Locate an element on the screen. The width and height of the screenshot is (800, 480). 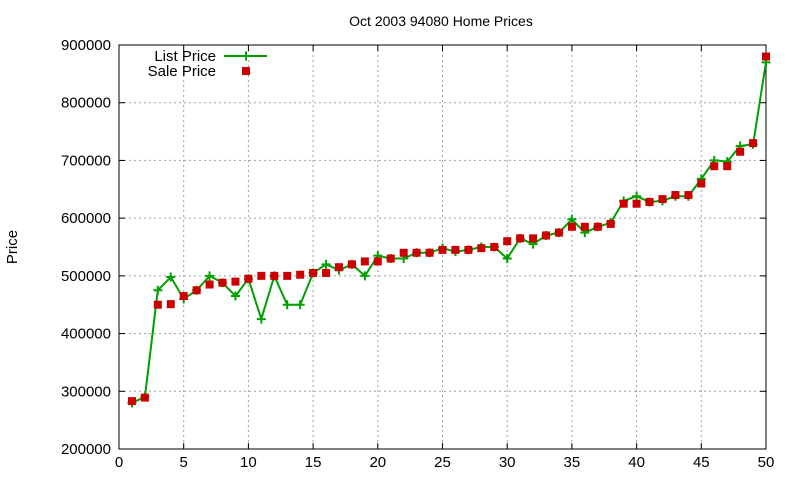
y-tick-label: 600000 is located at coordinates (86, 218).